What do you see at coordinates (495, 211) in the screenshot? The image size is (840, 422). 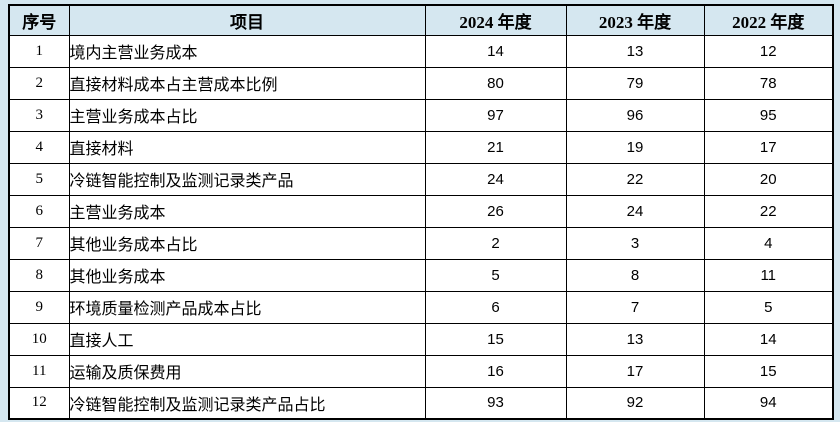 I see `value-2024-cell: 26` at bounding box center [495, 211].